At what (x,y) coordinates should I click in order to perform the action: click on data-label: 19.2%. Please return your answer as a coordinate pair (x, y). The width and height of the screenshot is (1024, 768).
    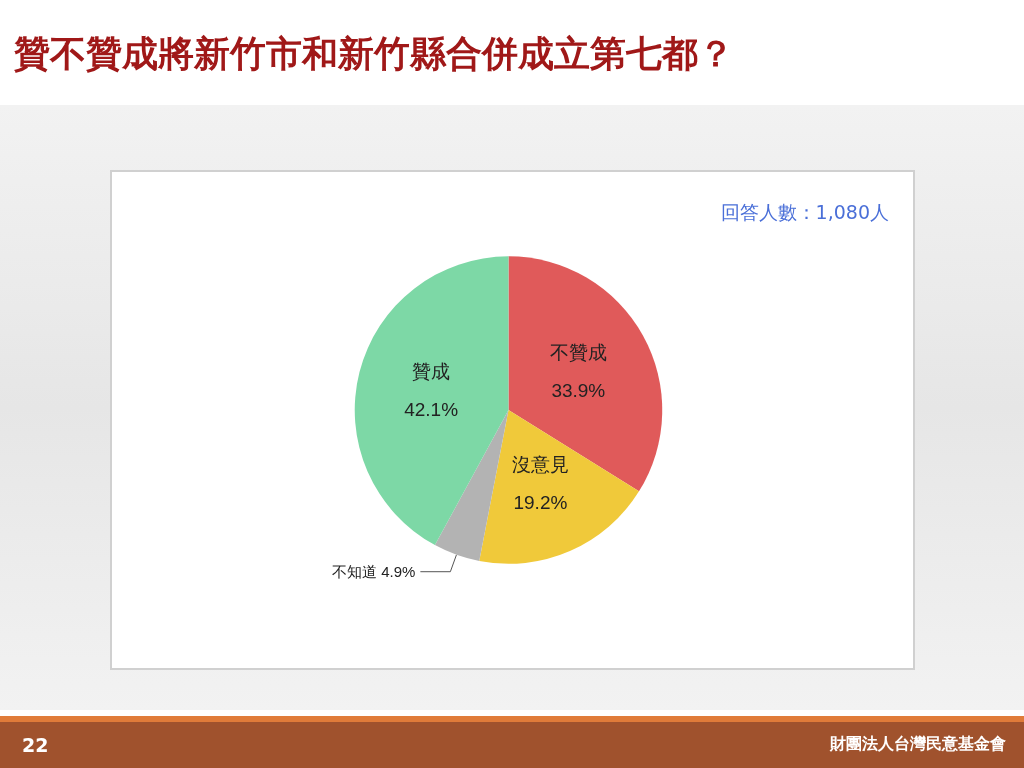
    Looking at the image, I should click on (540, 502).